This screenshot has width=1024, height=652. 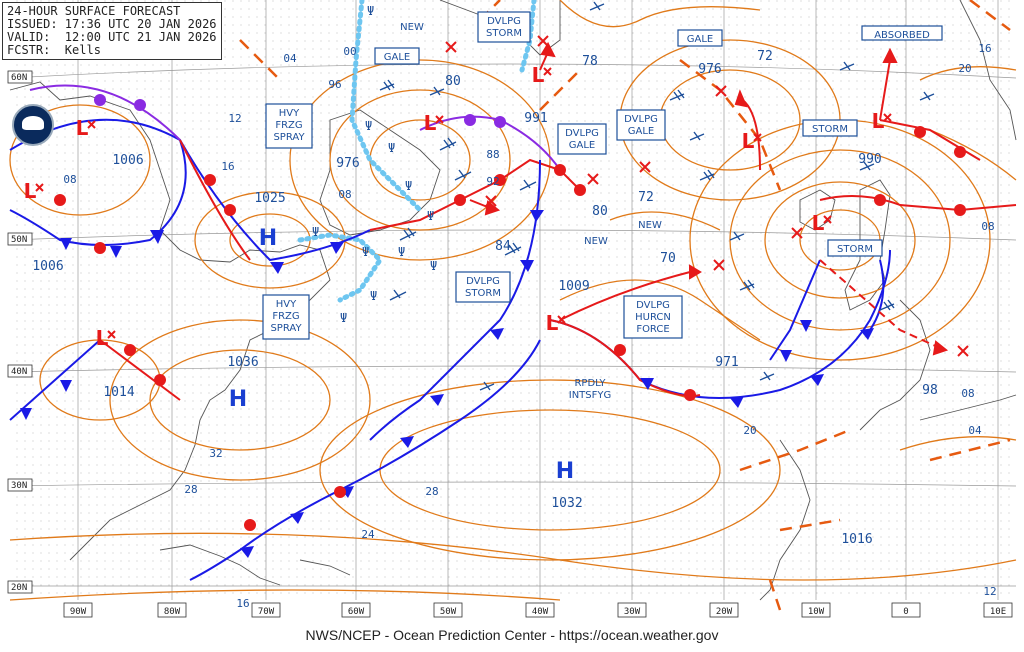 I want to click on longitude-labels: 90W 80W 70W 60W 50W 40W 30W 20W 10W 0 10E, so click(x=538, y=610).